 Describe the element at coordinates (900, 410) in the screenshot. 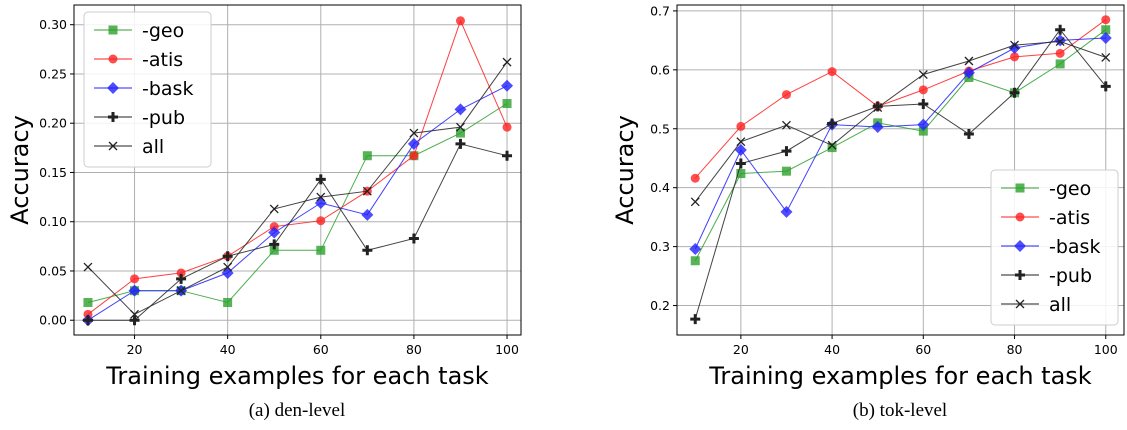

I see `caption: (b) tok-level` at that location.